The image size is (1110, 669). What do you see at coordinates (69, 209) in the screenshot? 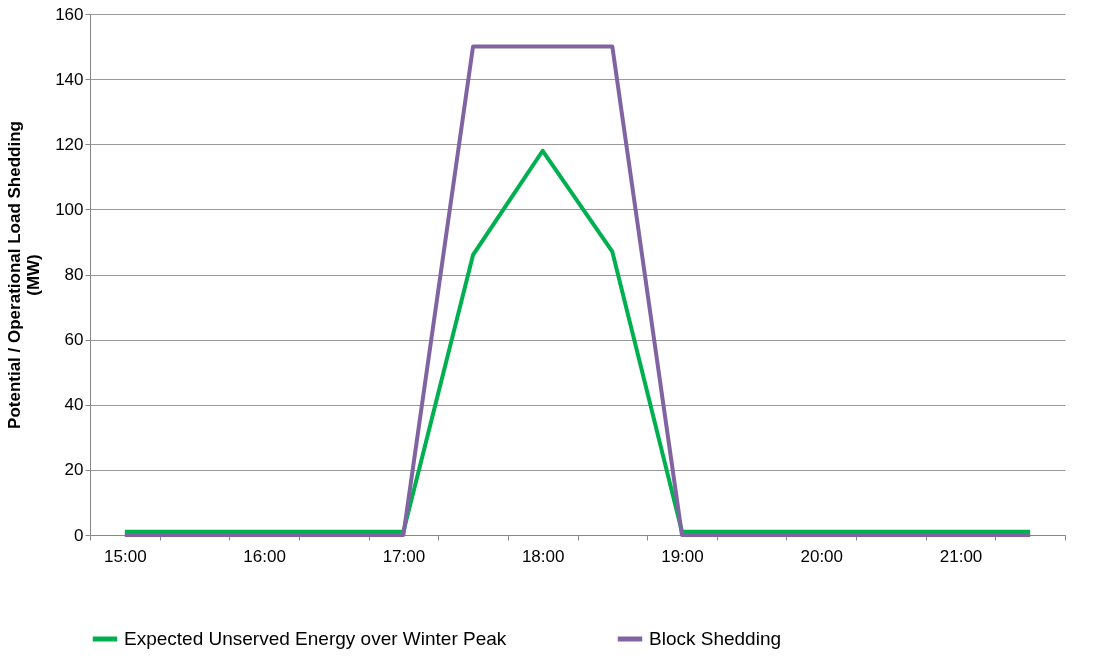
I see `y-tick-label: 100` at bounding box center [69, 209].